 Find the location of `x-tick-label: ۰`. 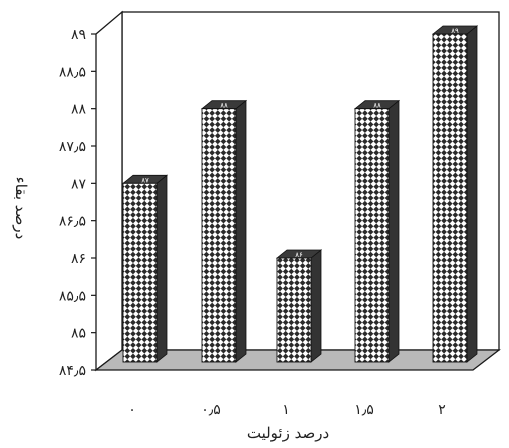

x-tick-label: ۰ is located at coordinates (132, 410).